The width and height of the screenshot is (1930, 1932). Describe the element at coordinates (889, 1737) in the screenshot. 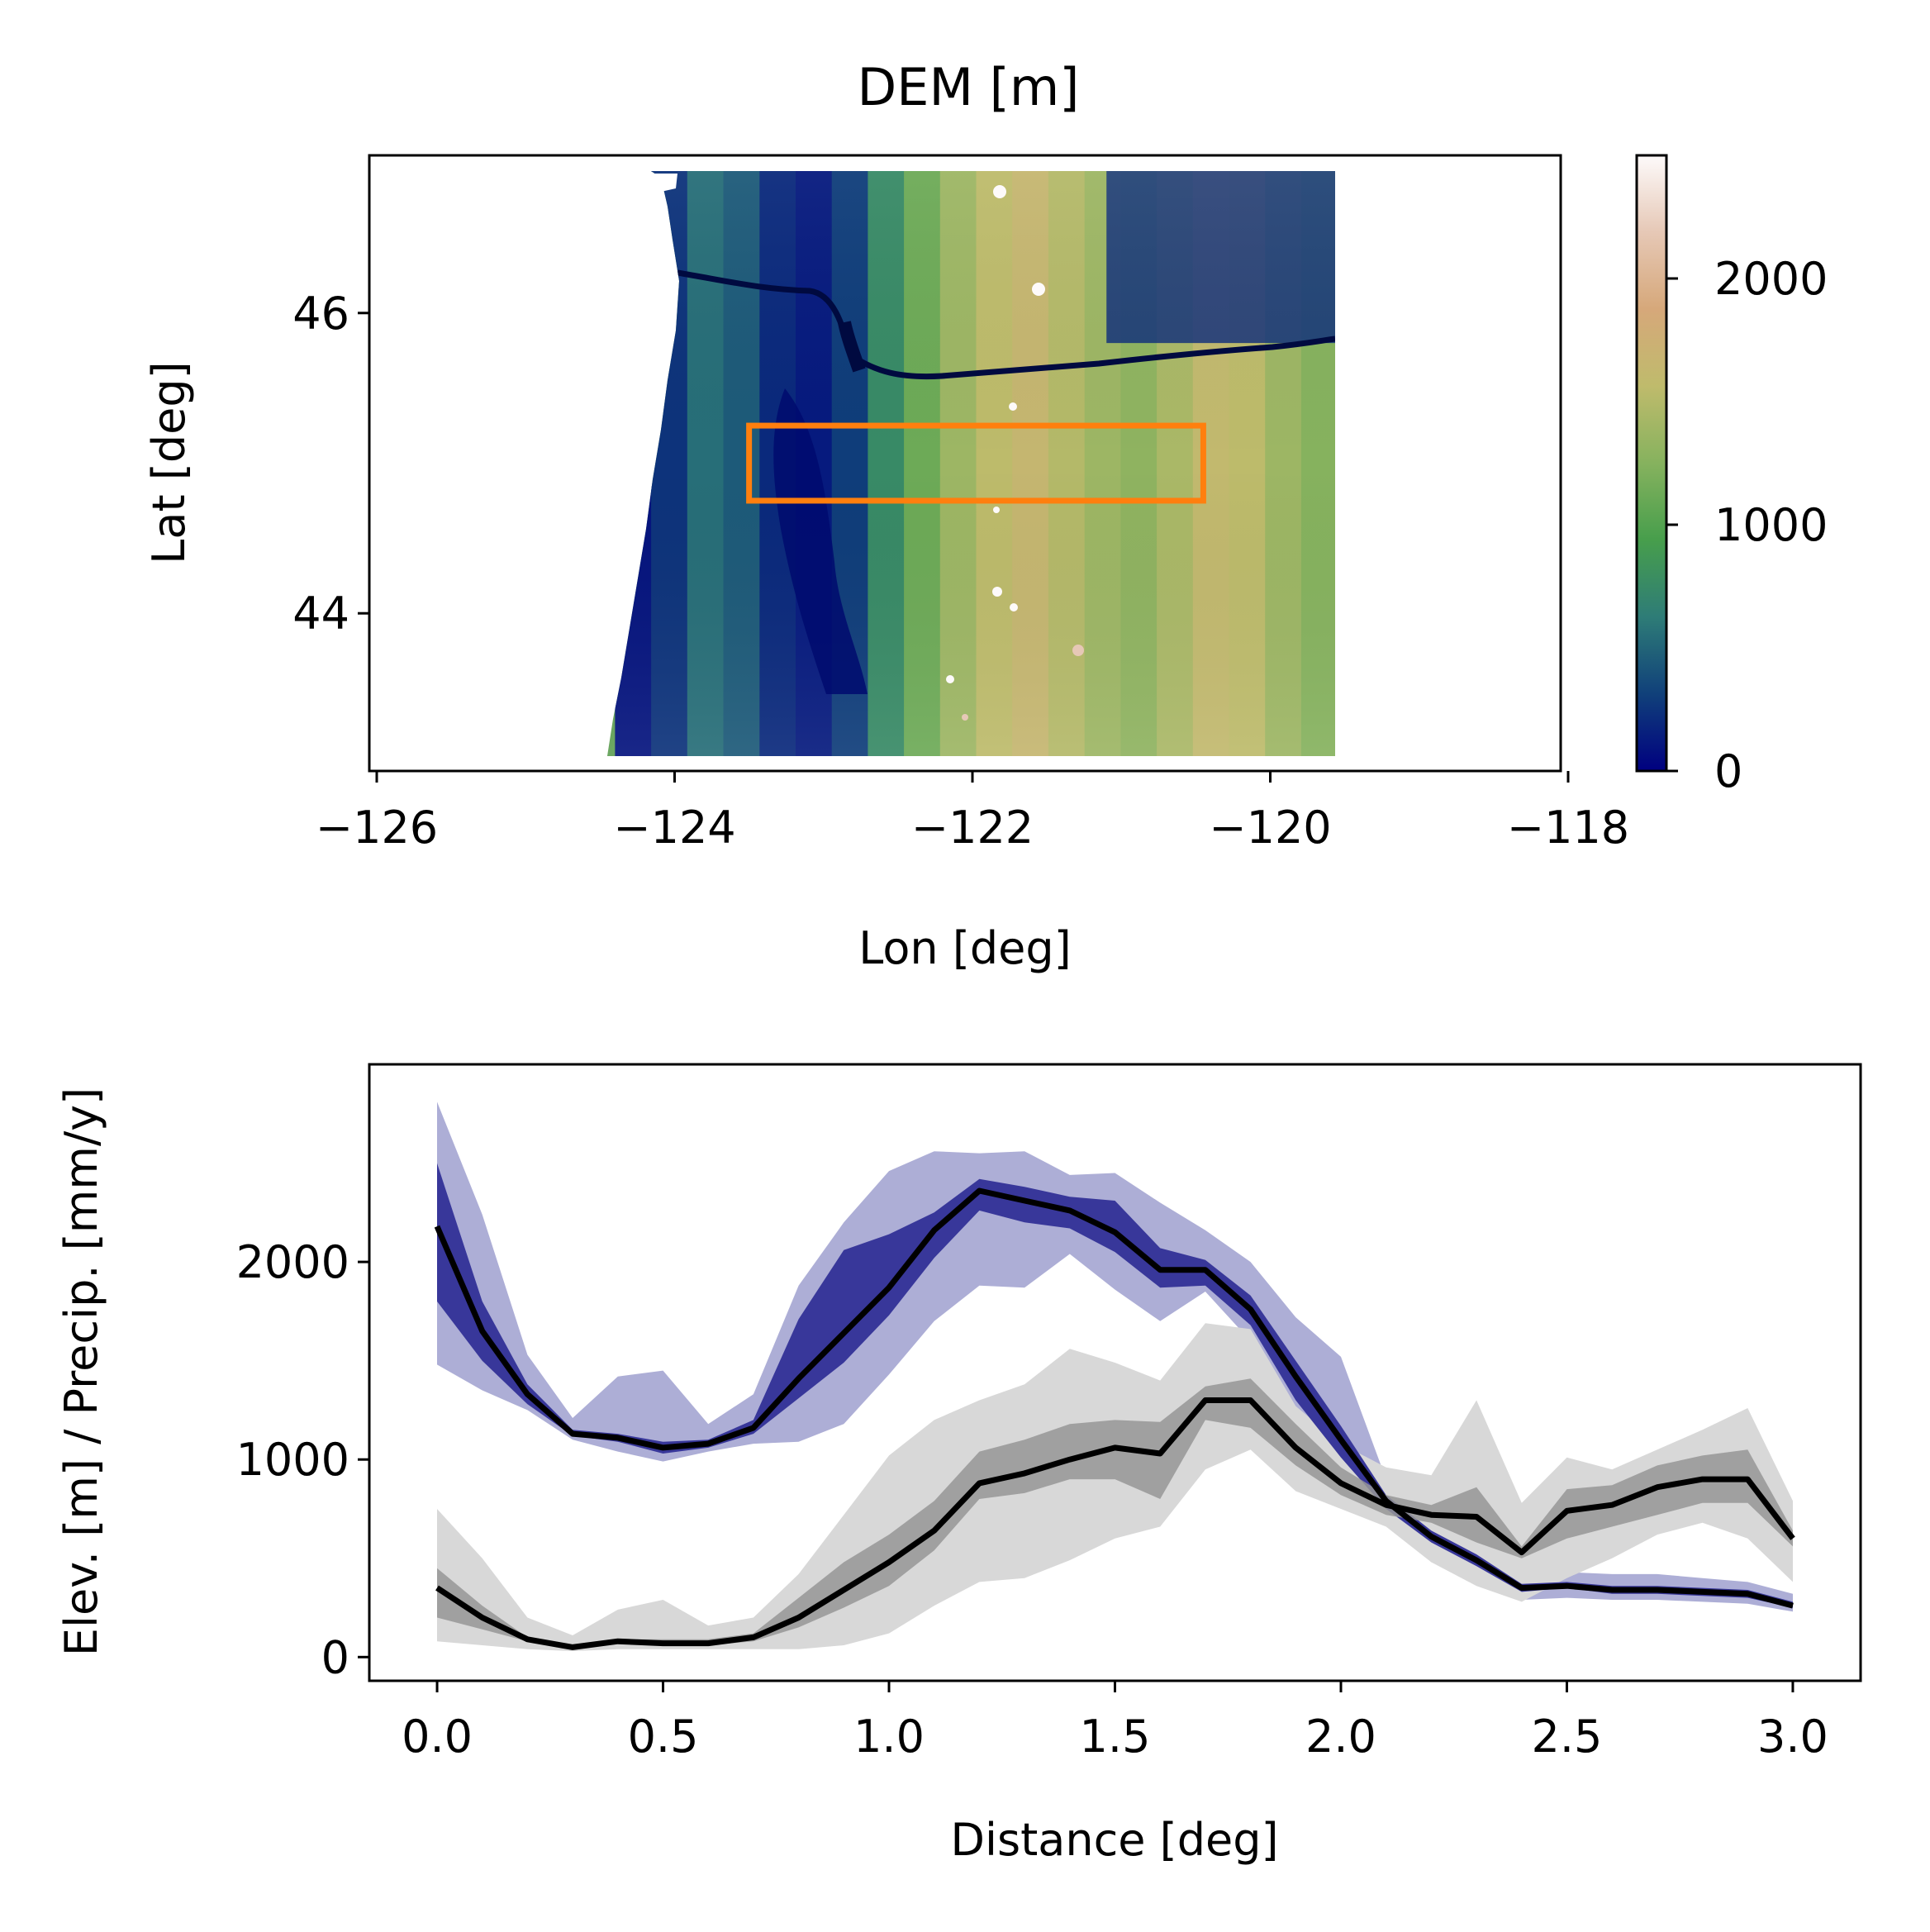

I see `profile-x-tick-label: 1.0` at that location.